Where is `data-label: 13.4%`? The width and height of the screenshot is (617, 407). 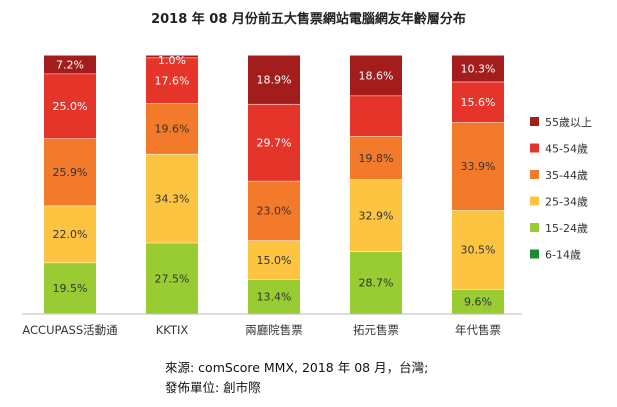 data-label: 13.4% is located at coordinates (274, 297).